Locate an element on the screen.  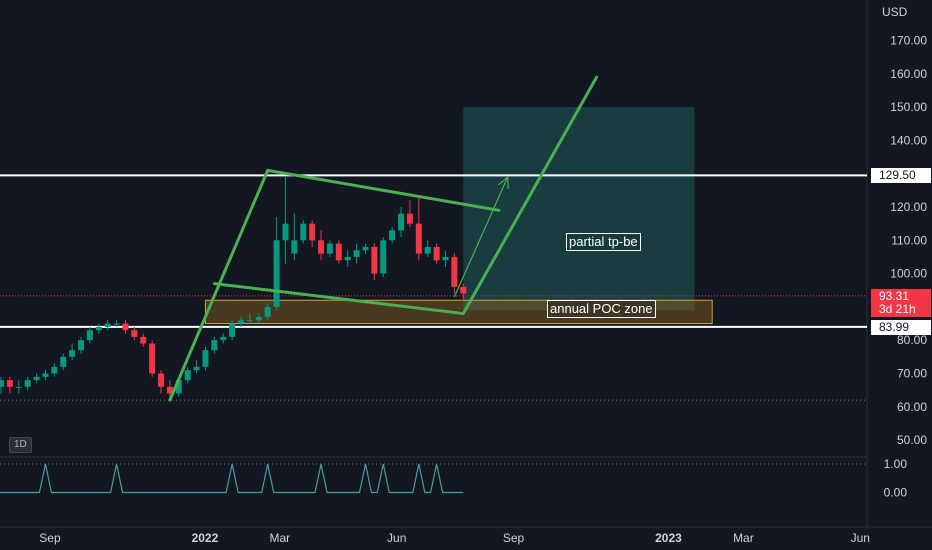
support-price-tag: 83.99 is located at coordinates (901, 327).